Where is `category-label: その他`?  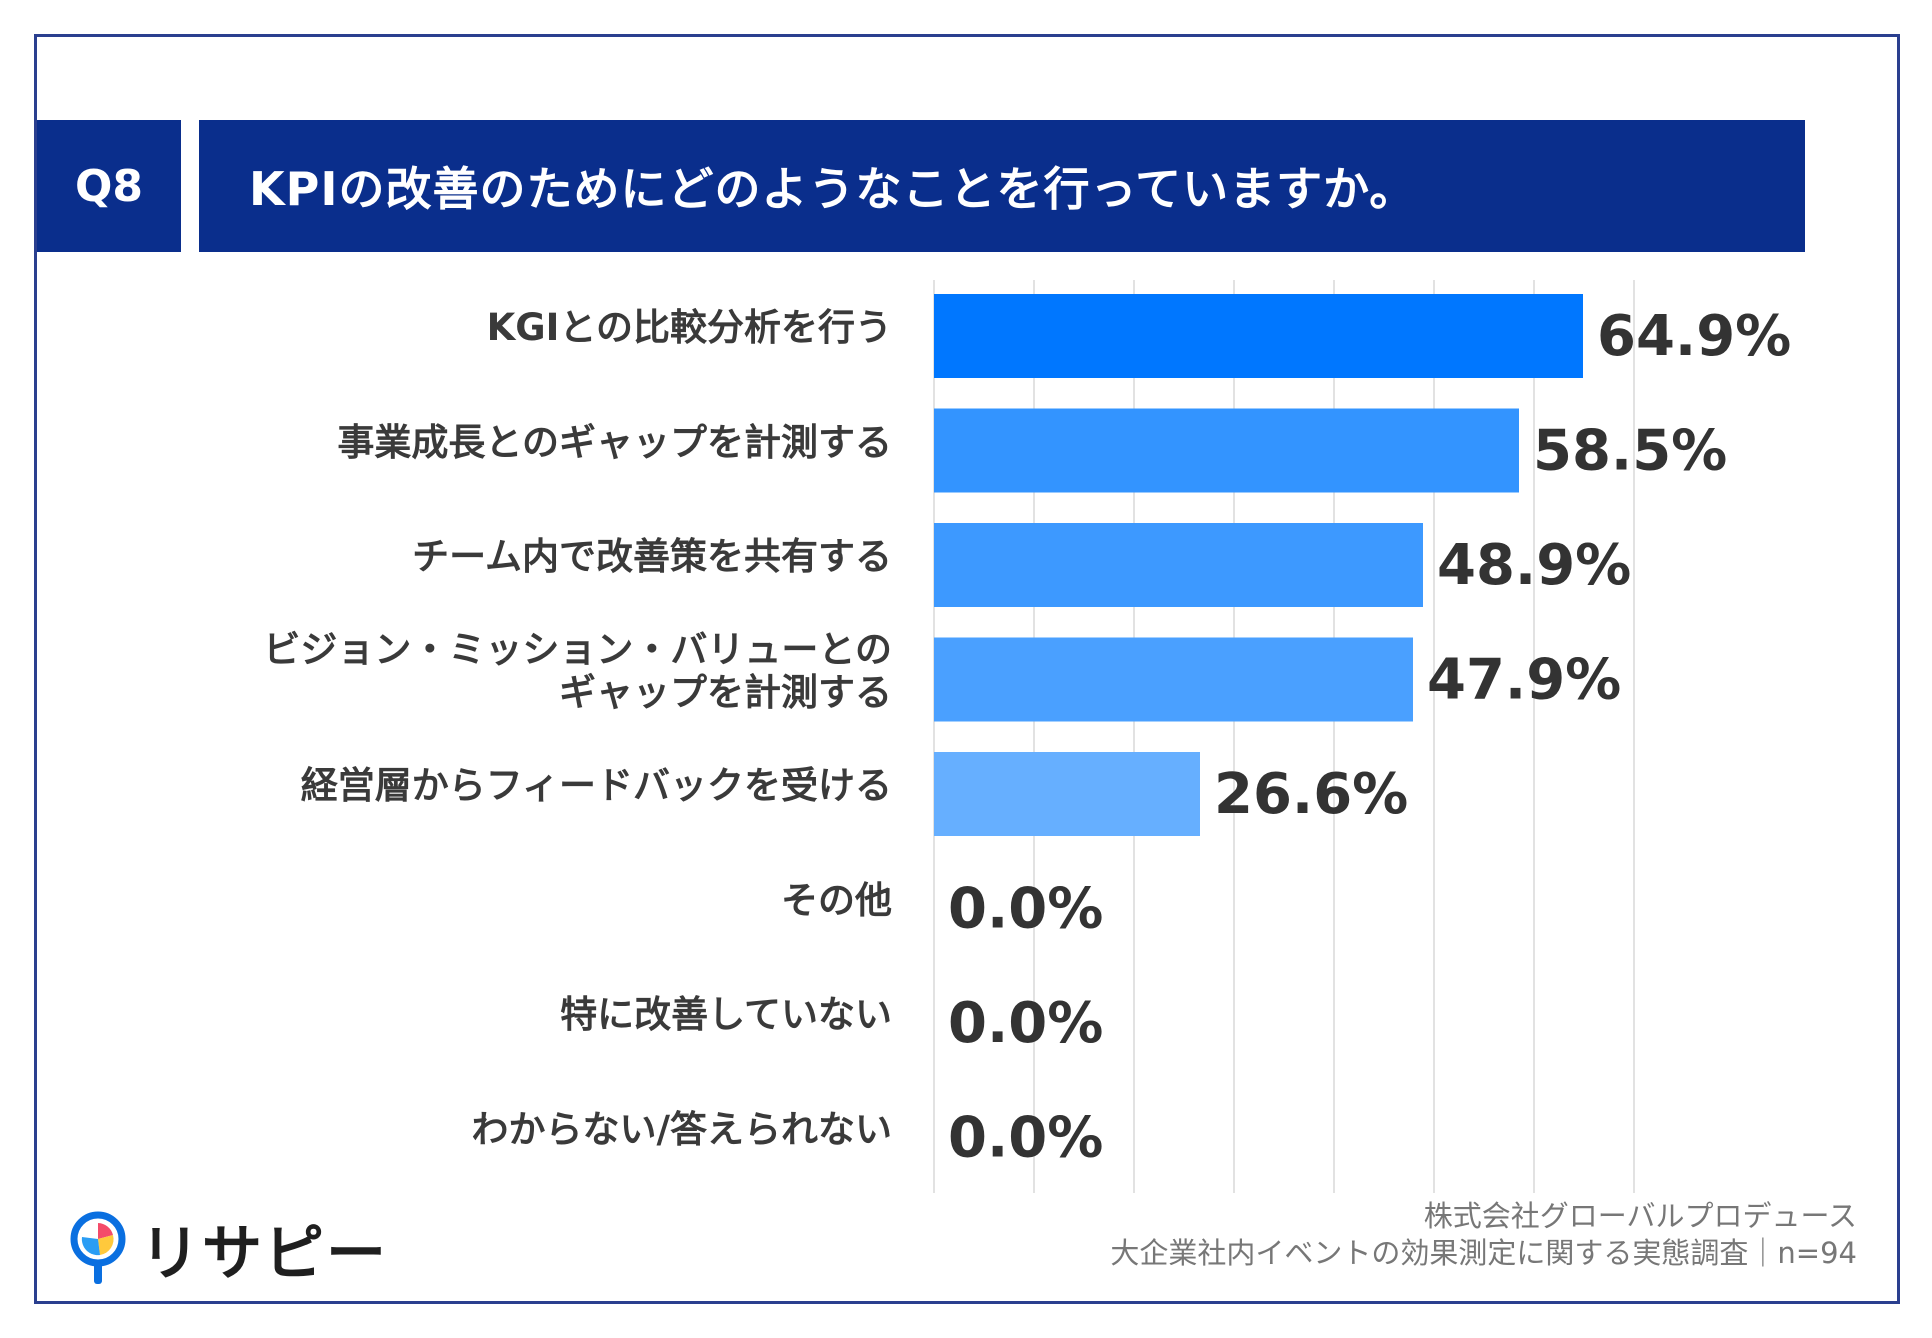
category-label: その他 is located at coordinates (532, 901).